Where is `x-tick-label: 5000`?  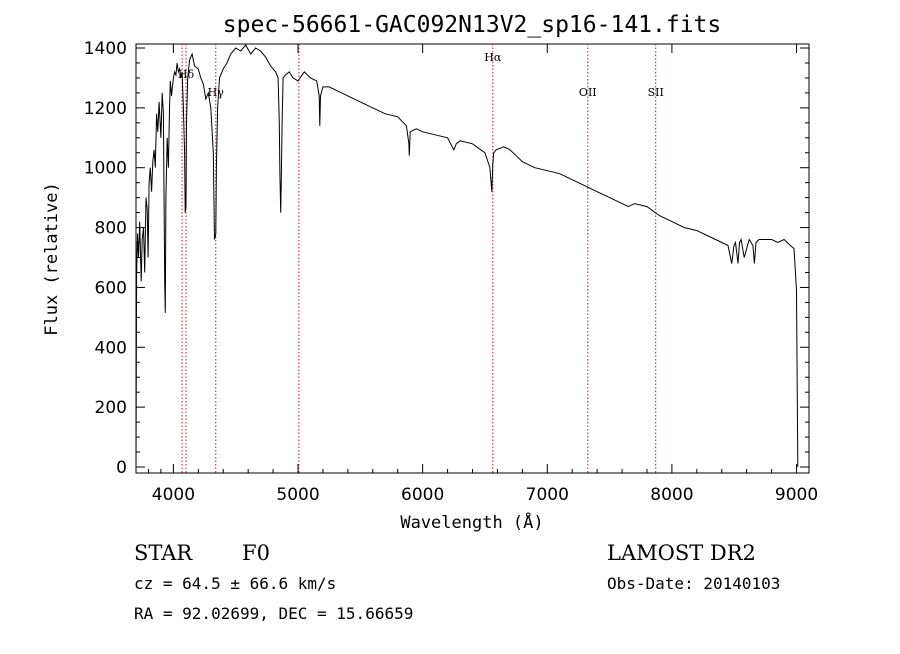 x-tick-label: 5000 is located at coordinates (297, 495).